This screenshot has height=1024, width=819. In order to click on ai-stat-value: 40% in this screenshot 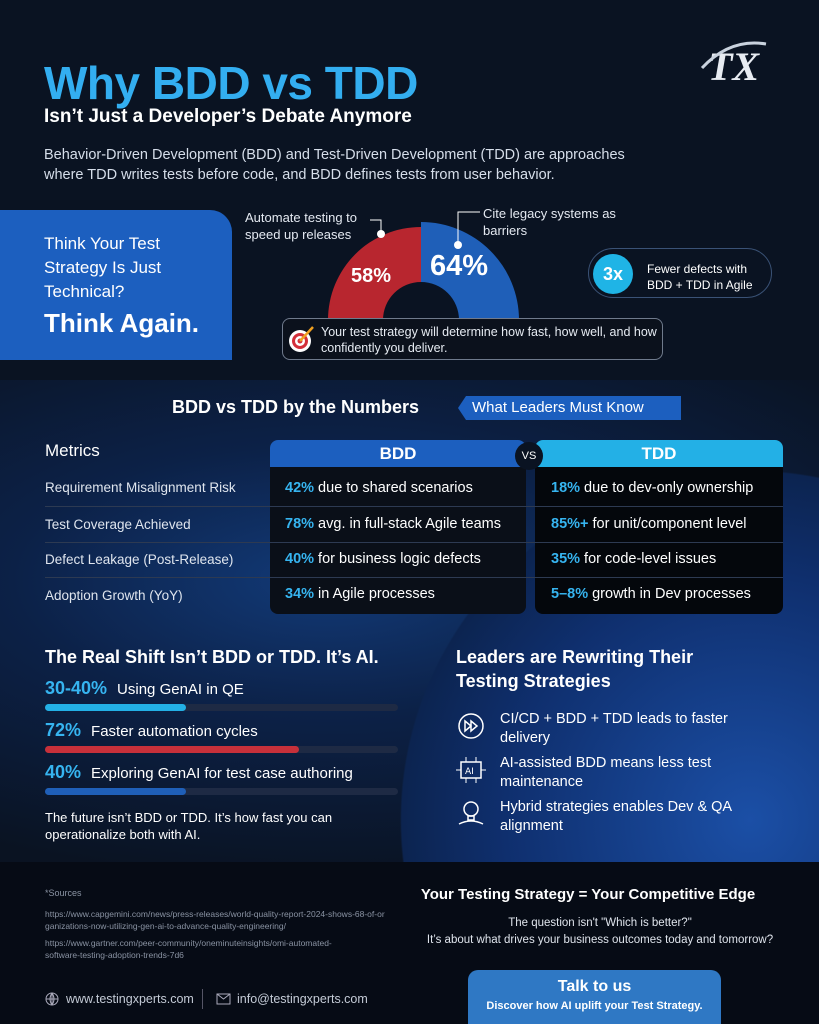, I will do `click(63, 772)`.